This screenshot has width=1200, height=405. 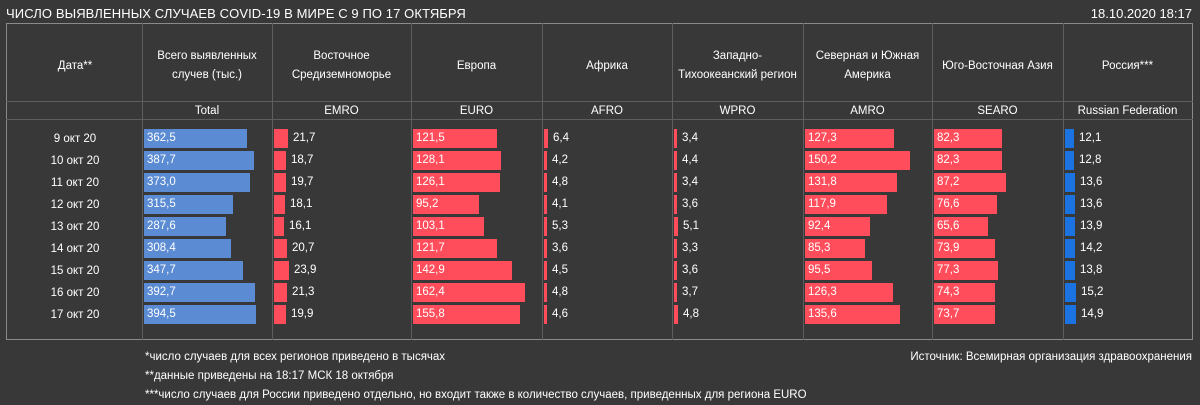 What do you see at coordinates (819, 248) in the screenshot?
I see `data-label: 85,3` at bounding box center [819, 248].